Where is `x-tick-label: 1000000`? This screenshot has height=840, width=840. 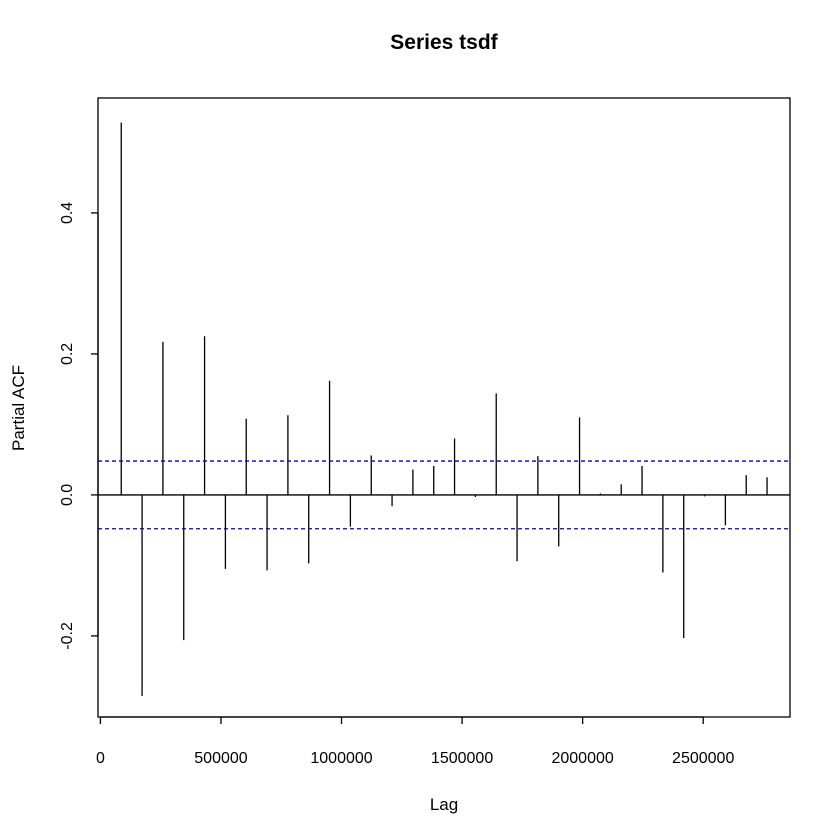 x-tick-label: 1000000 is located at coordinates (341, 758).